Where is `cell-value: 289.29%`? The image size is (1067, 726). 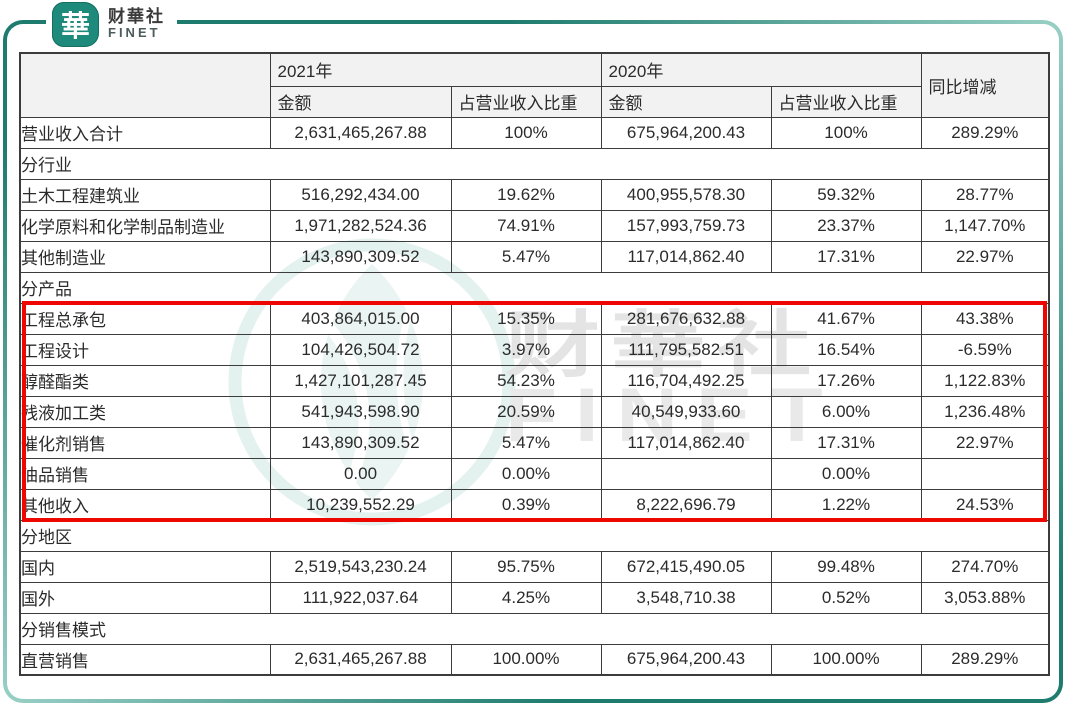
cell-value: 289.29% is located at coordinates (985, 659).